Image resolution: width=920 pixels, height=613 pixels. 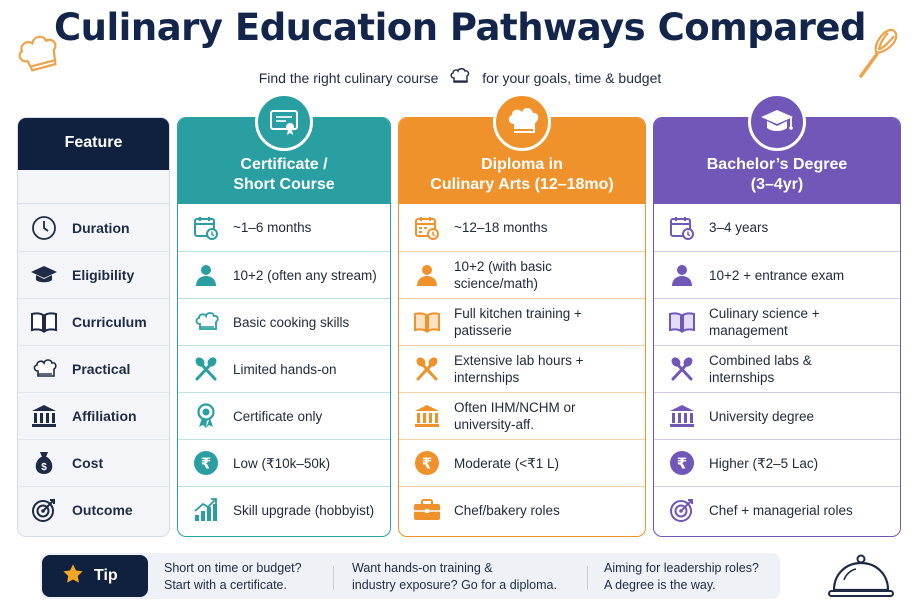 What do you see at coordinates (522, 274) in the screenshot?
I see `diploma-eligibility-cell: 10+2 (with basic science/math)` at bounding box center [522, 274].